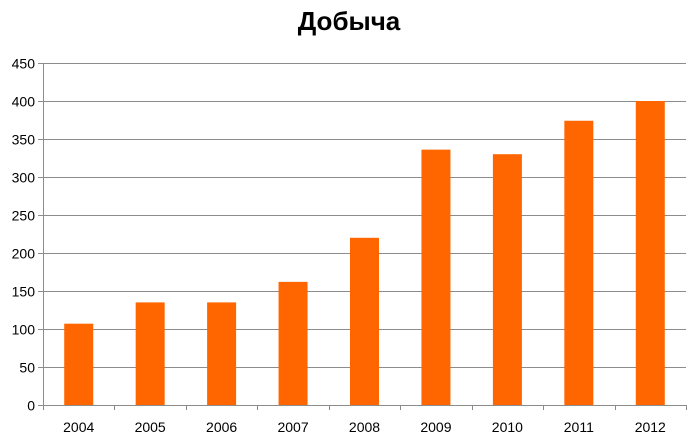 This screenshot has width=698, height=440. Describe the element at coordinates (435, 427) in the screenshot. I see `x-tick-label: 2009` at that location.